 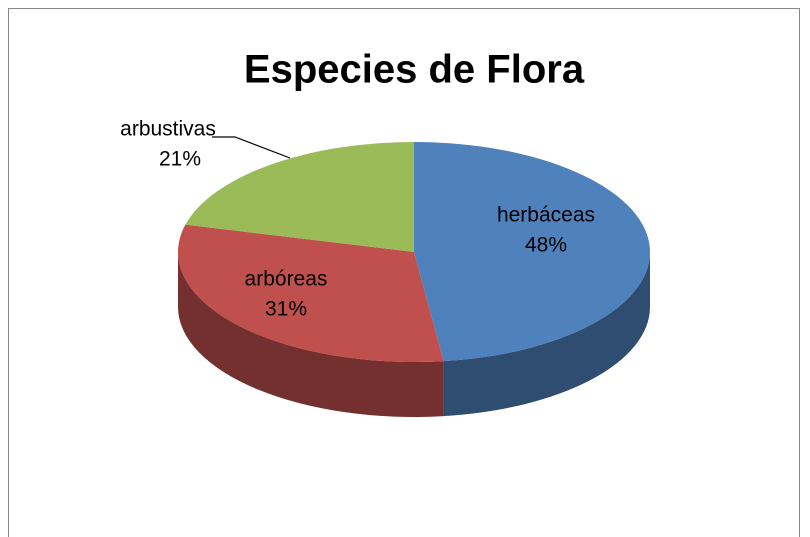 What do you see at coordinates (286, 279) in the screenshot?
I see `slice-label: arbóreas` at bounding box center [286, 279].